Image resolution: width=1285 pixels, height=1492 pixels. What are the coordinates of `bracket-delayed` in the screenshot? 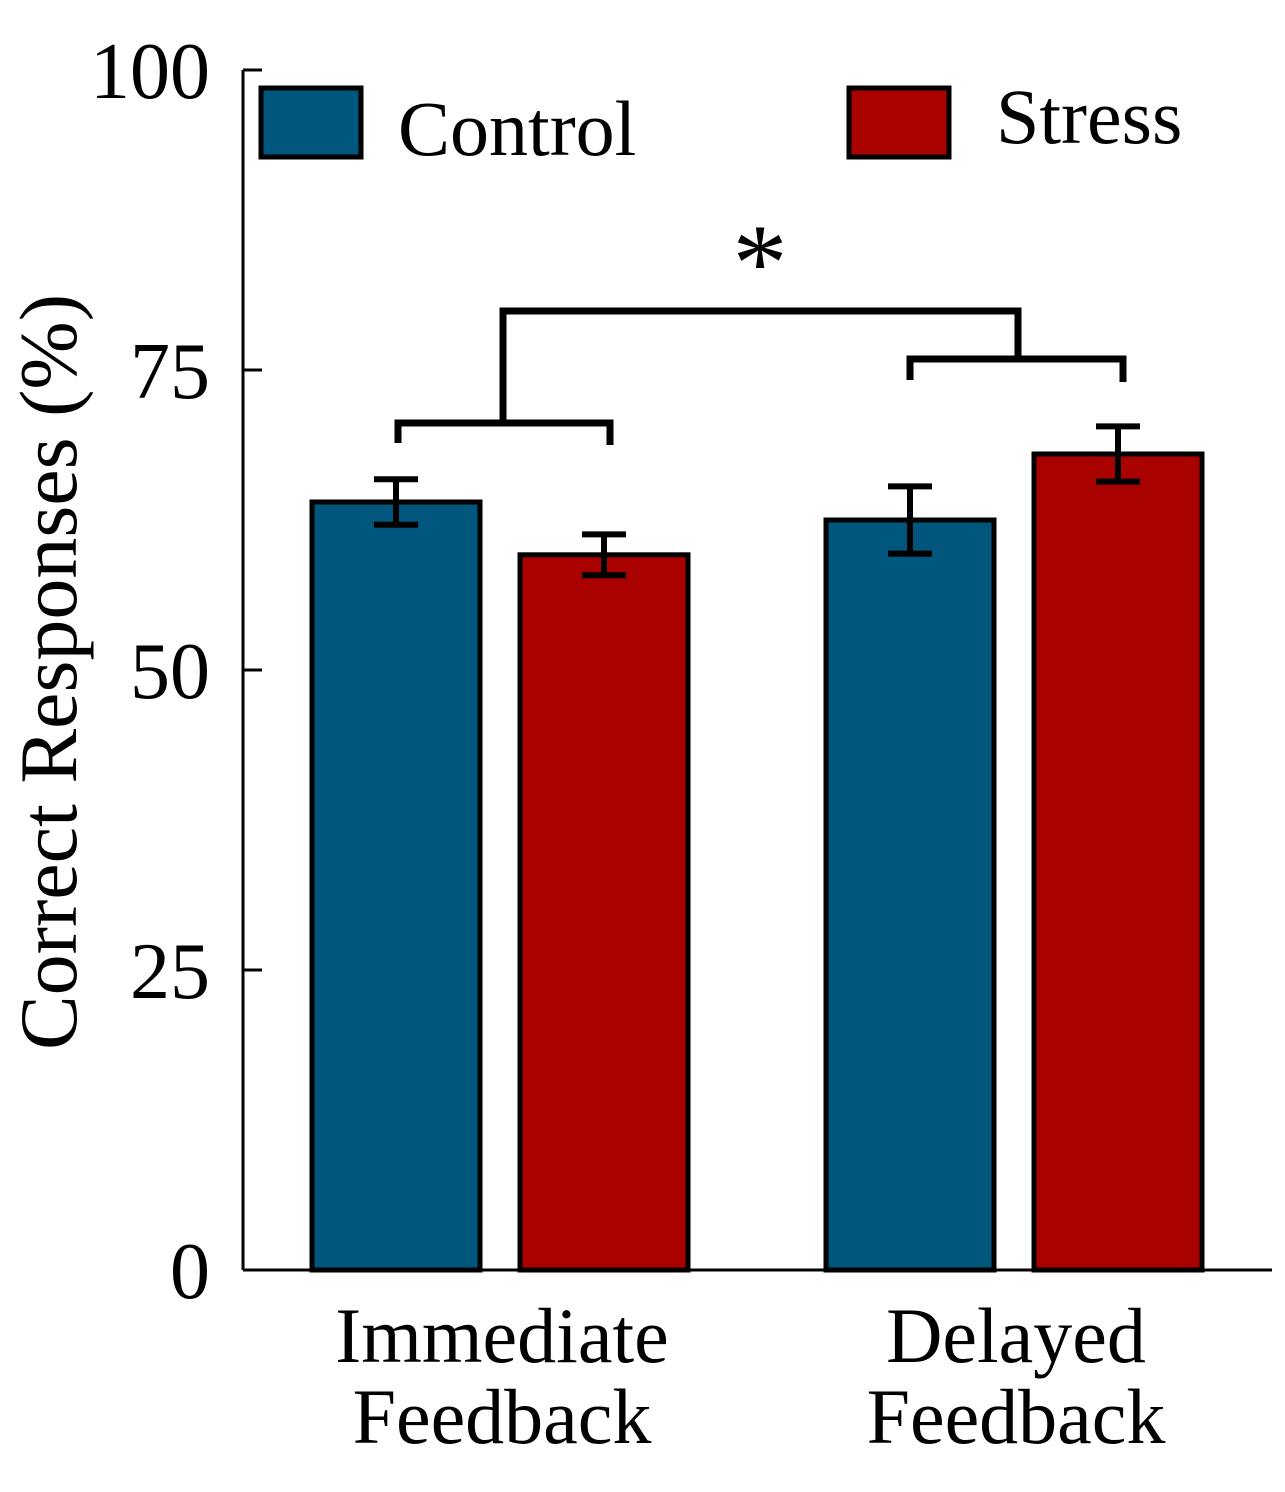 It's located at (1016, 368).